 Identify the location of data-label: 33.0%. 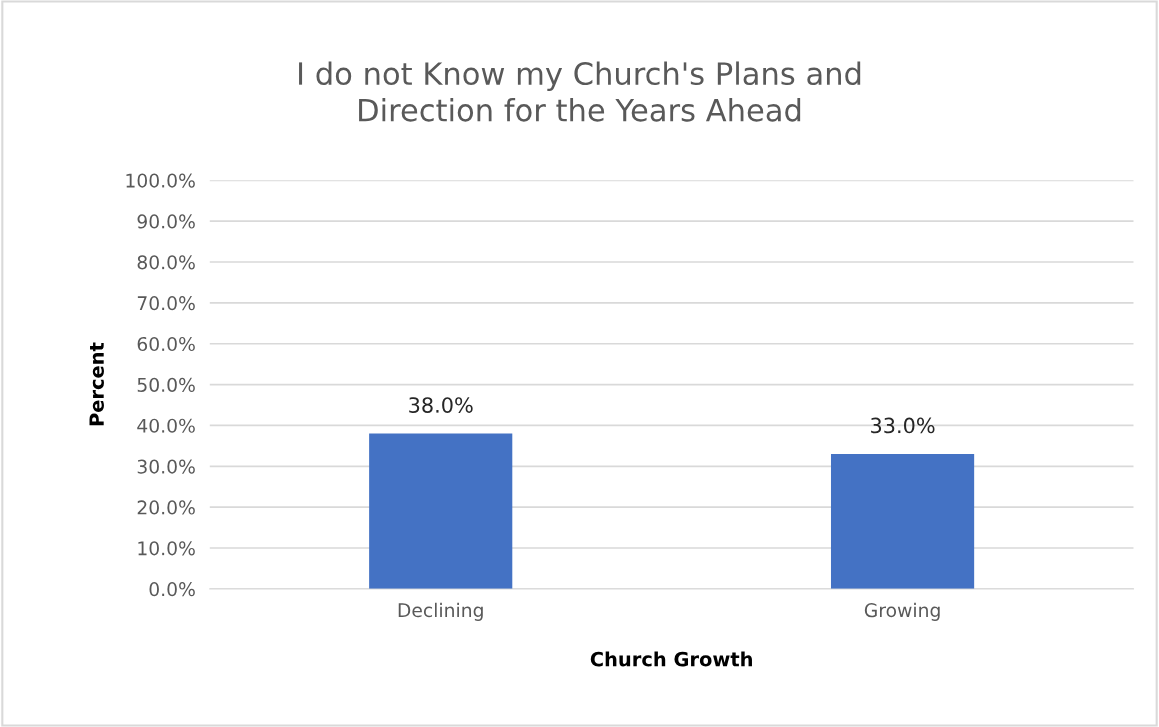
(903, 425).